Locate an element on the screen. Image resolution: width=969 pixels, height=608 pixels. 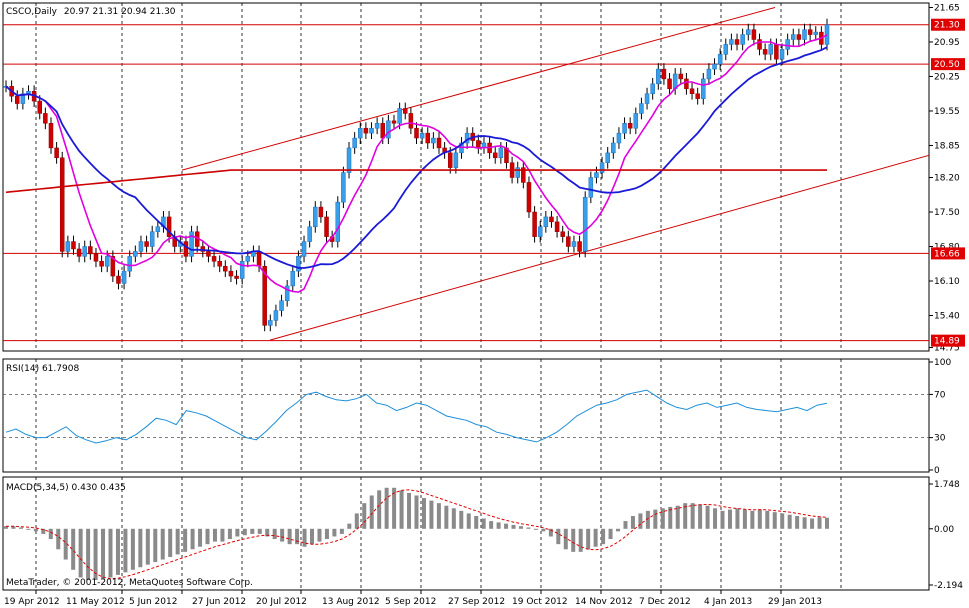
x-tick-label: 19 Oct 2012 is located at coordinates (540, 602).